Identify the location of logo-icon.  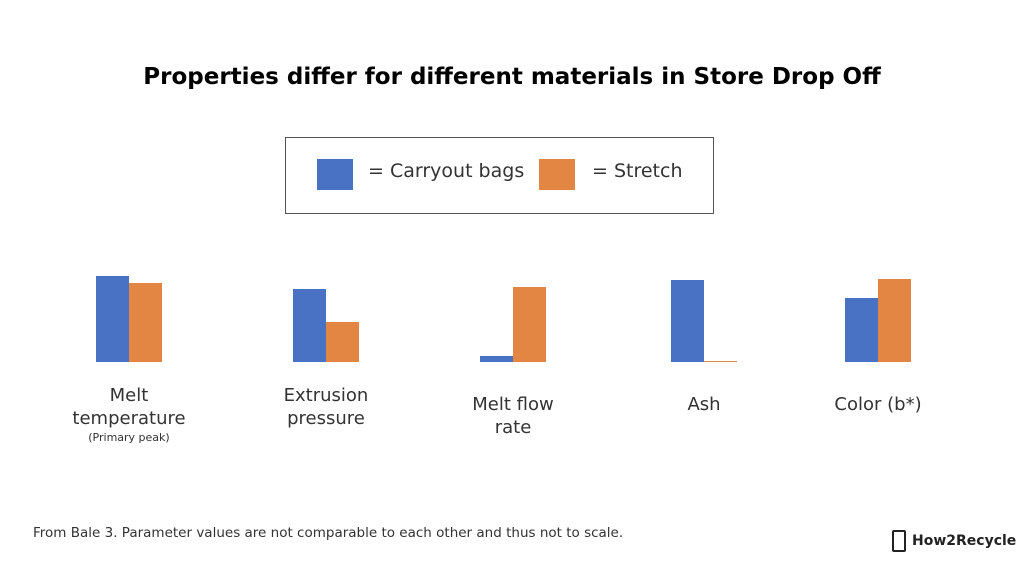
(899, 541).